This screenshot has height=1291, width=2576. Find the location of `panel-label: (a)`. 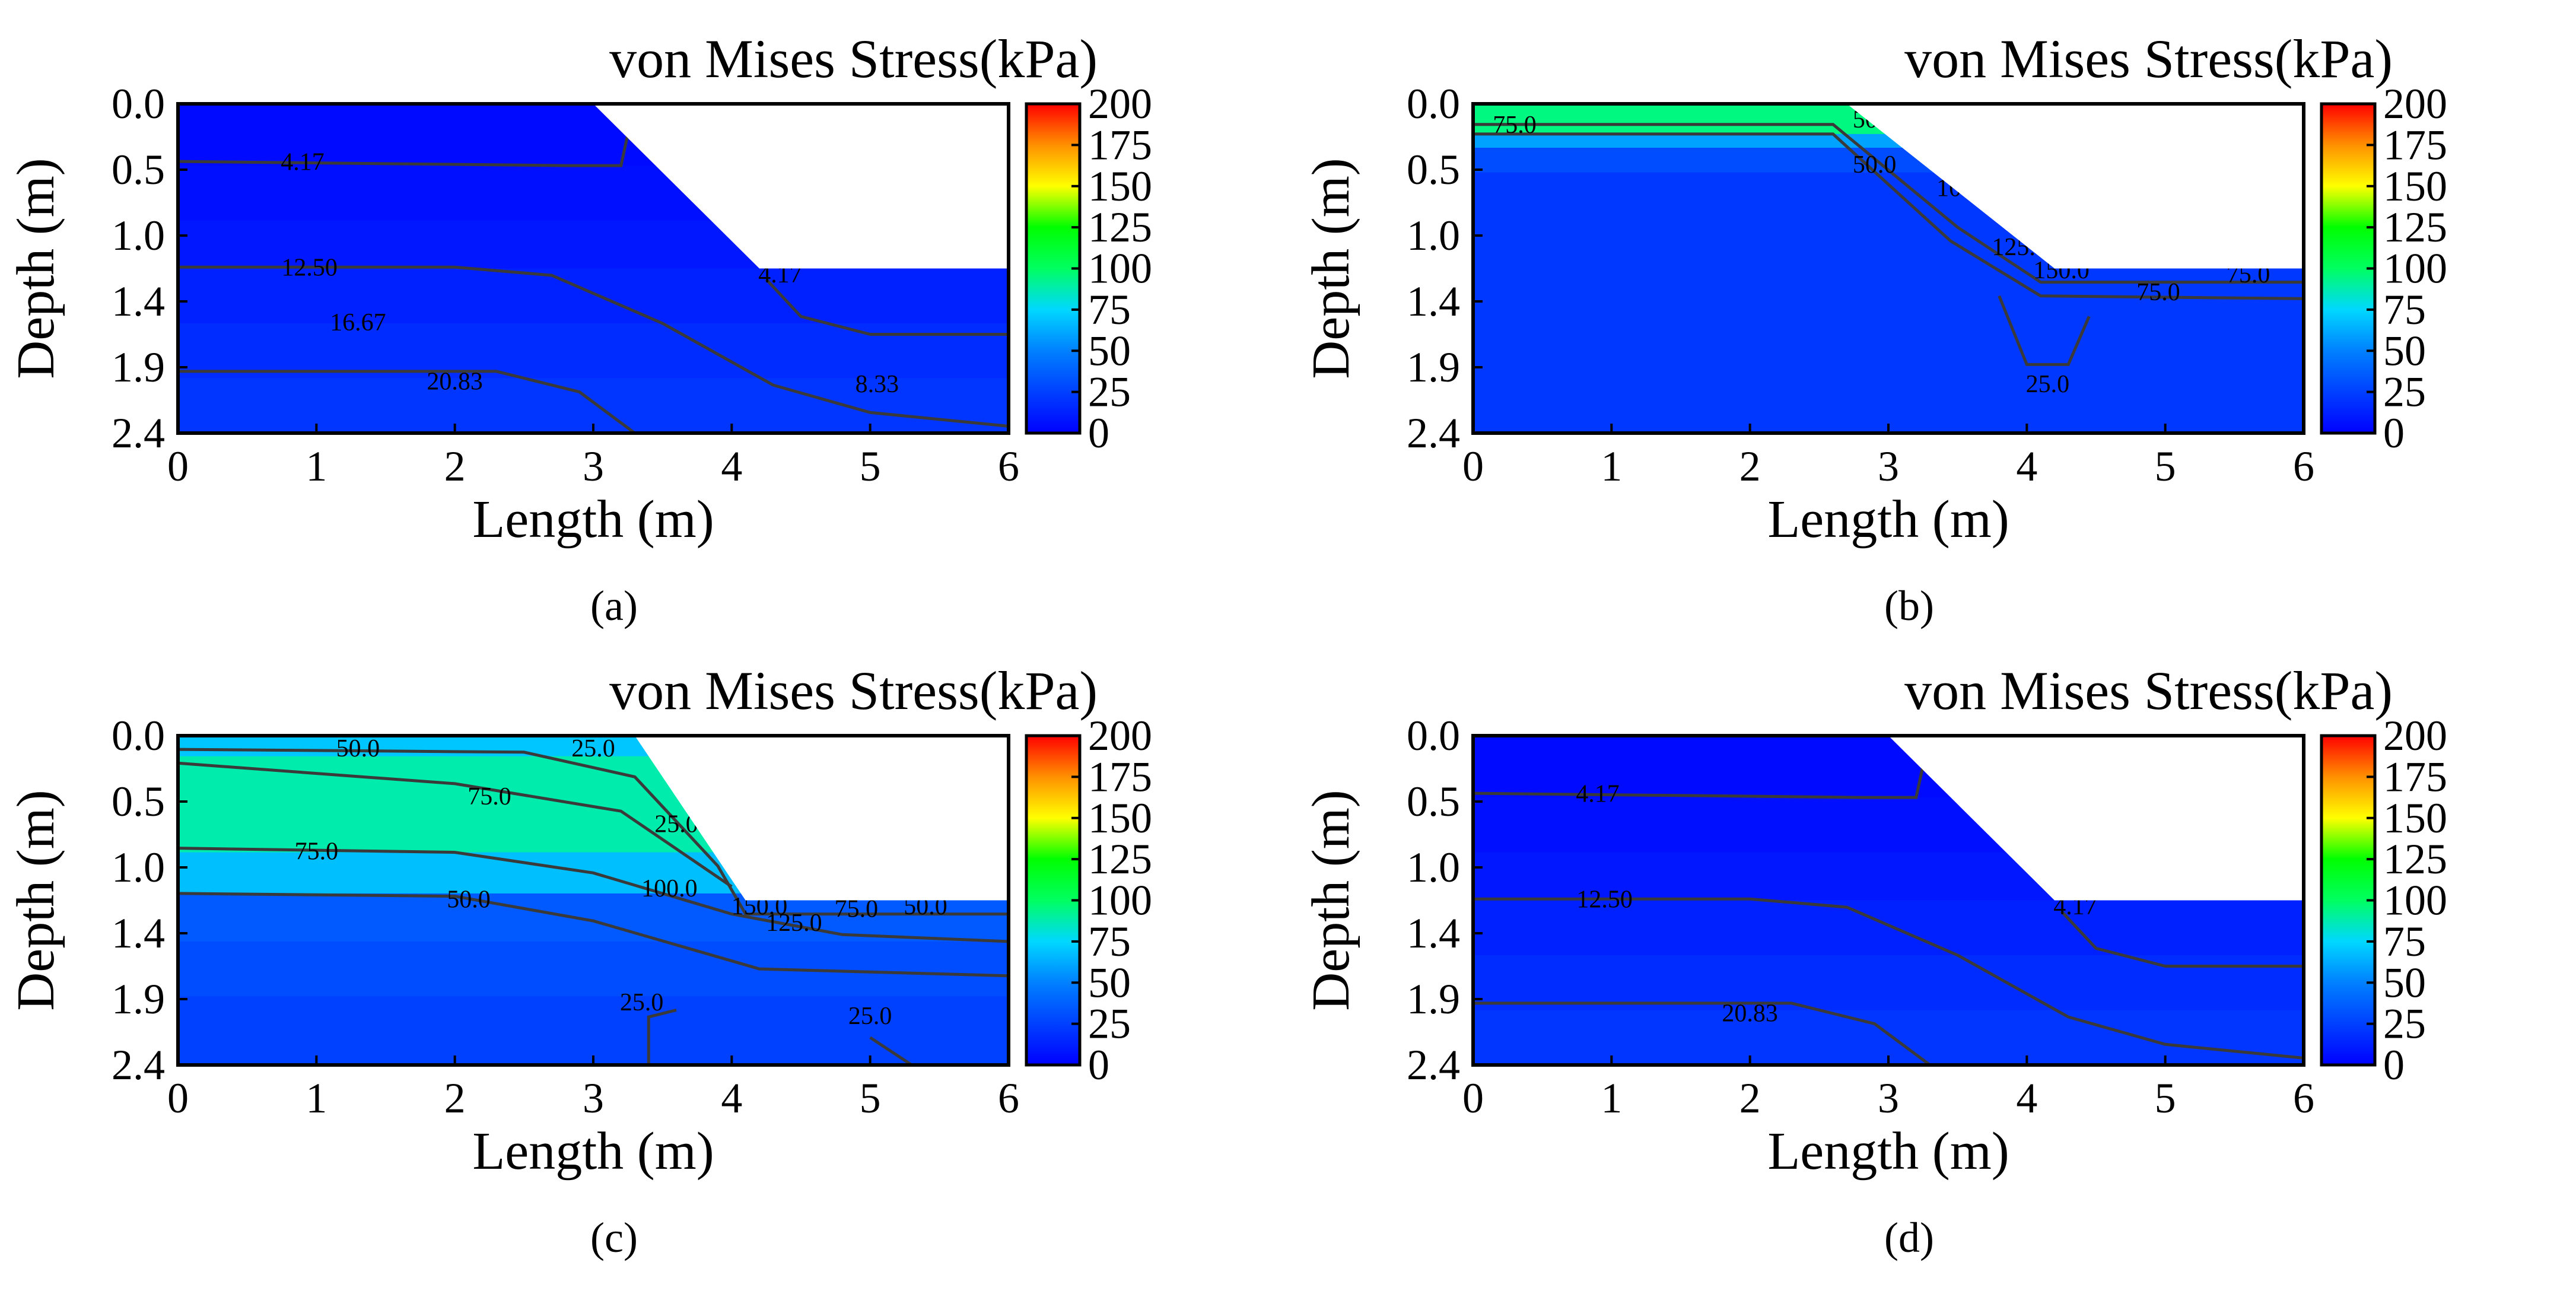

panel-label: (a) is located at coordinates (614, 605).